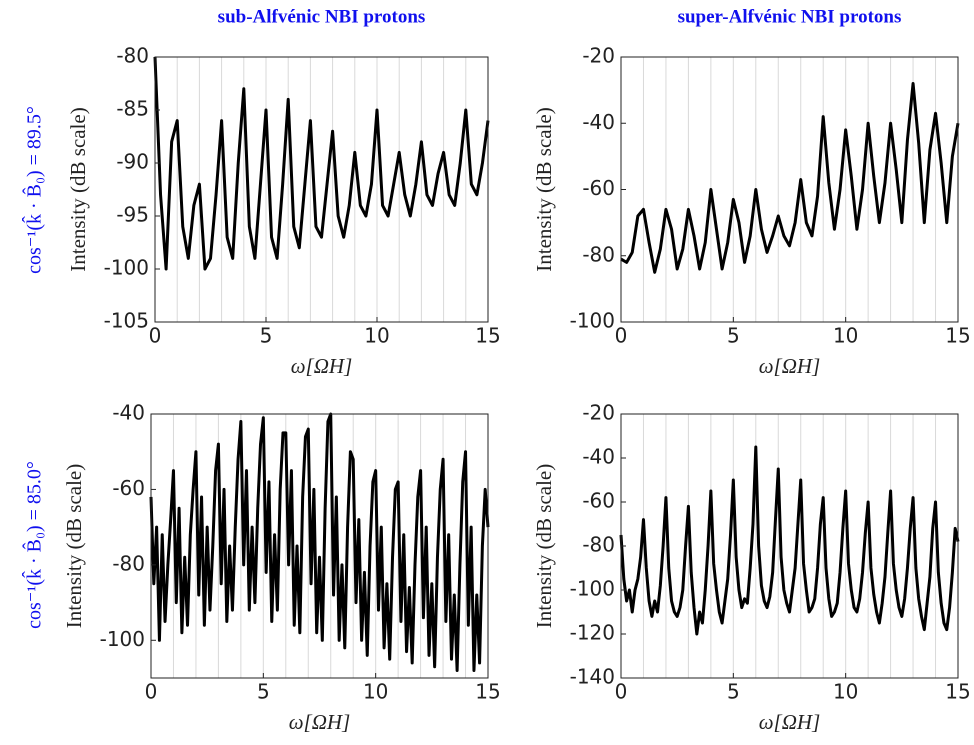 Image resolution: width=974 pixels, height=745 pixels. What do you see at coordinates (33, 190) in the screenshot?
I see `row-label: cos⁻¹(k̂ · B̂₀) = 89.5°` at bounding box center [33, 190].